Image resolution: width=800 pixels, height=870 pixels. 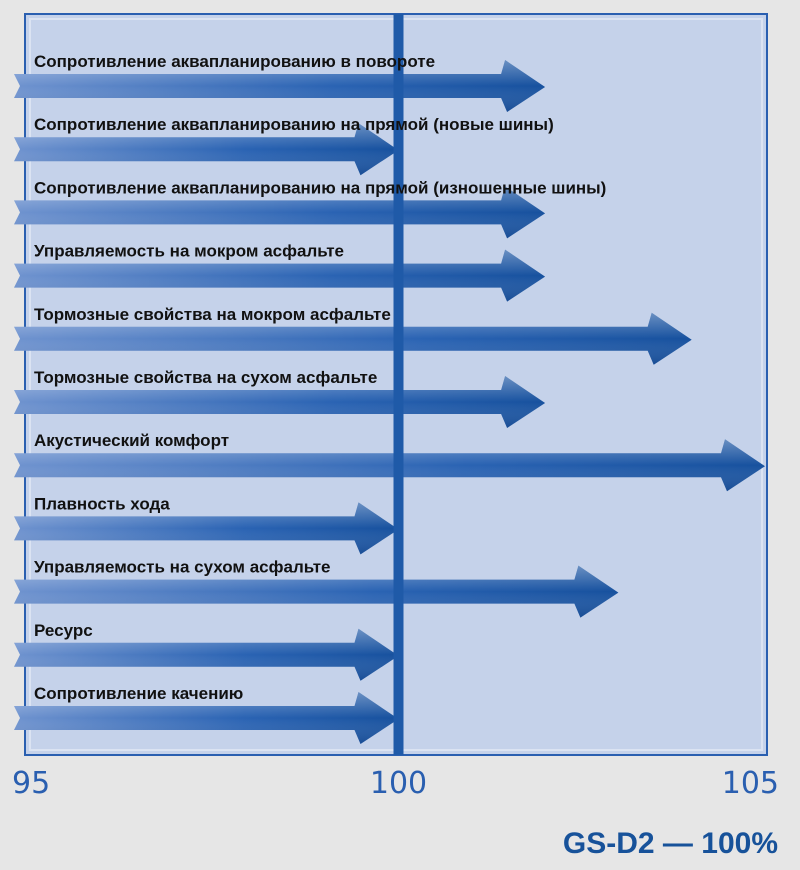 I want to click on x-tick-label: 95, so click(x=31, y=783).